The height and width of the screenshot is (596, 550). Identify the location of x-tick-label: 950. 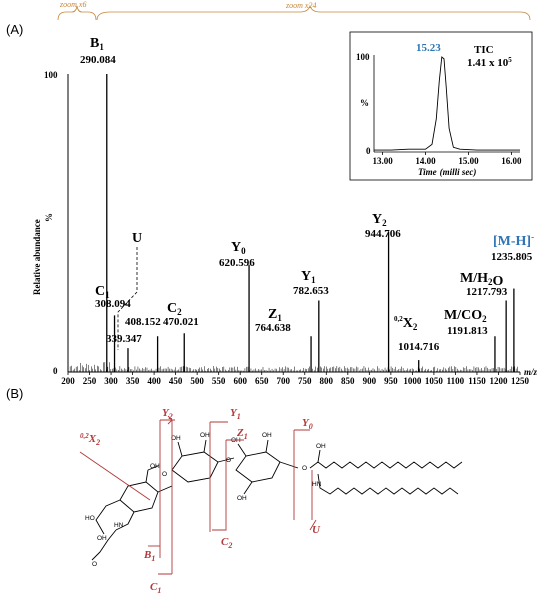
(391, 381).